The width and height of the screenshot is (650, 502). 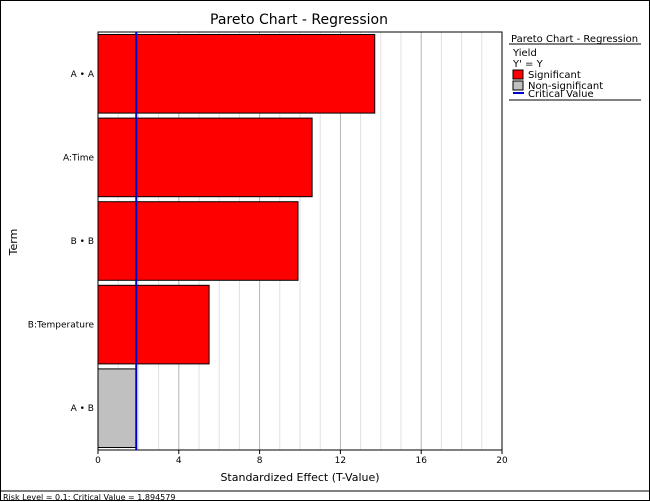 I want to click on x-tick-label: 8, so click(x=260, y=461).